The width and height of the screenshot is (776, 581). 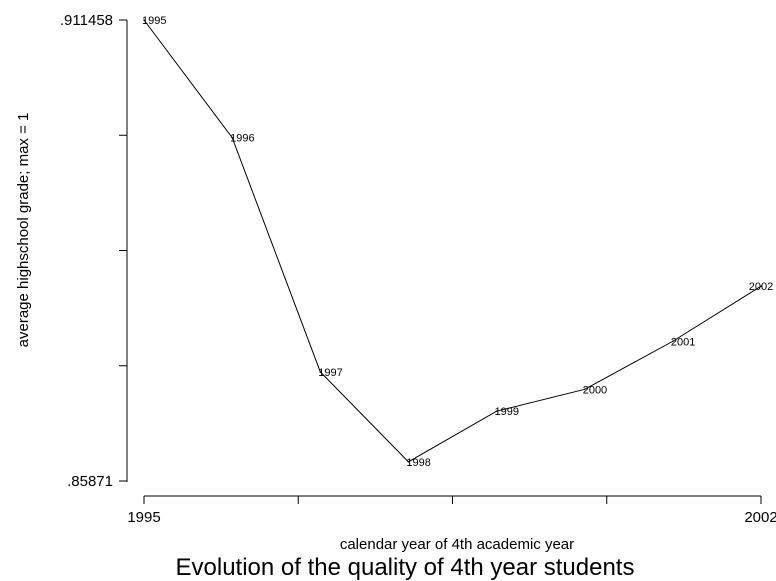 I want to click on point-label: 2001, so click(x=683, y=342).